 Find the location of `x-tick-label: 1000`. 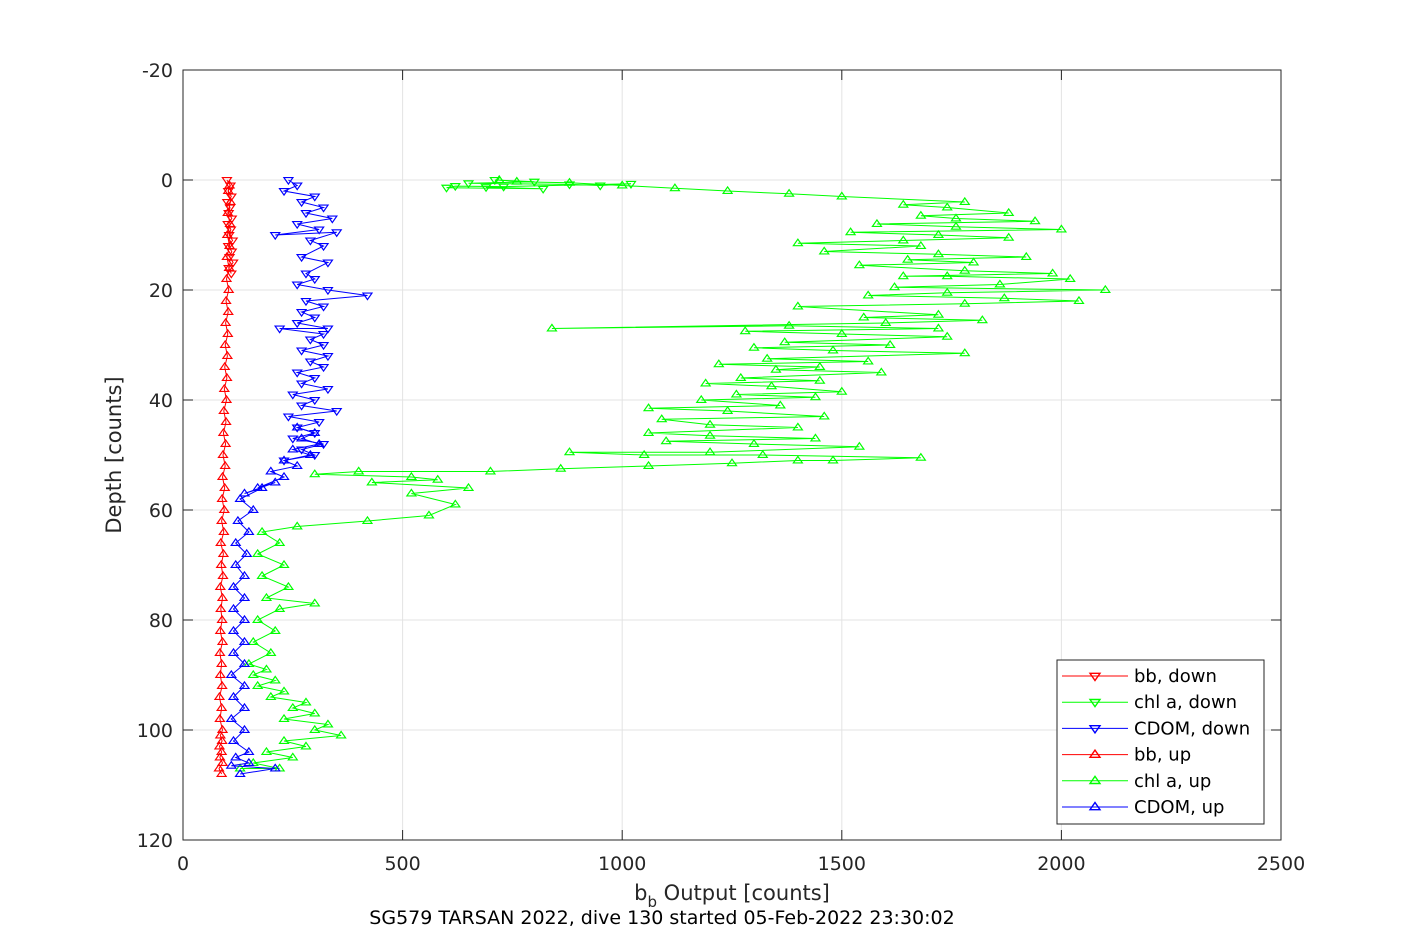

x-tick-label: 1000 is located at coordinates (622, 864).